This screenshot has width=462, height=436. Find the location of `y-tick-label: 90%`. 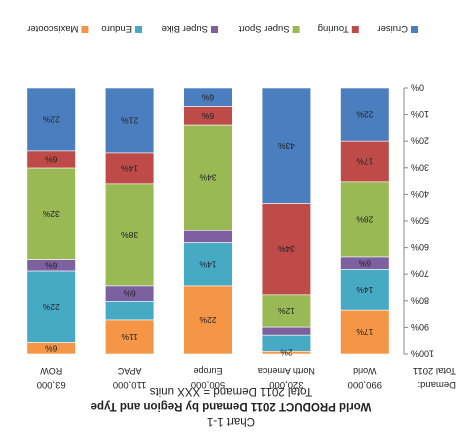

y-tick-label: 90% is located at coordinates (420, 327).